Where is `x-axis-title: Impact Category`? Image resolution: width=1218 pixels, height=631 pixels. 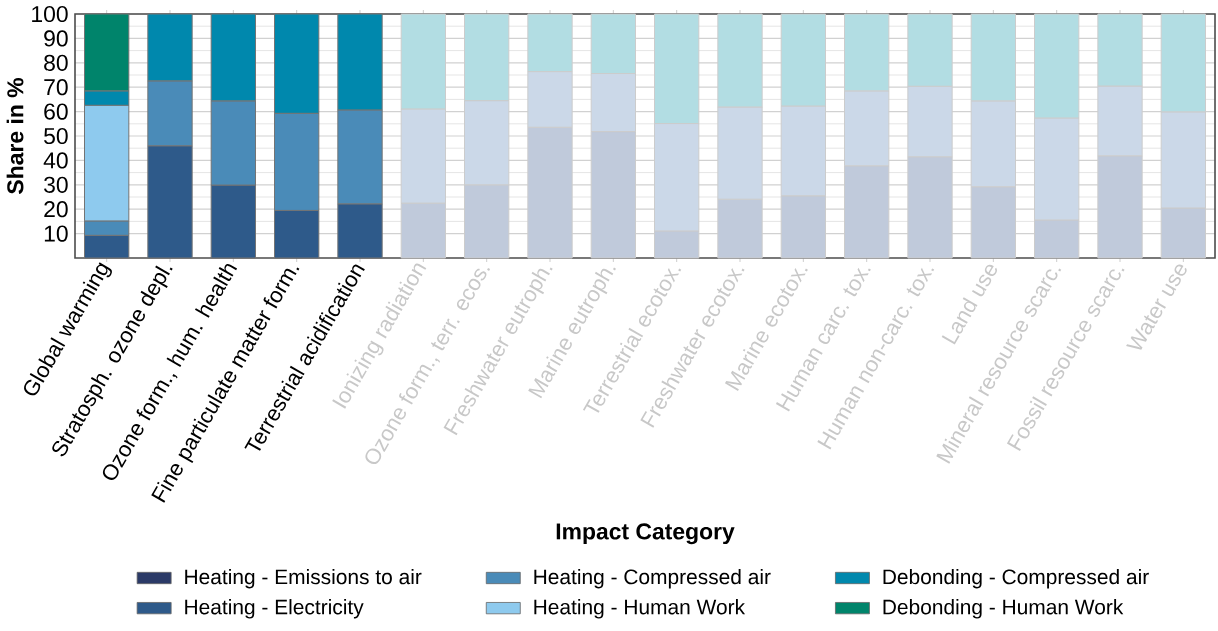 x-axis-title: Impact Category is located at coordinates (645, 534).